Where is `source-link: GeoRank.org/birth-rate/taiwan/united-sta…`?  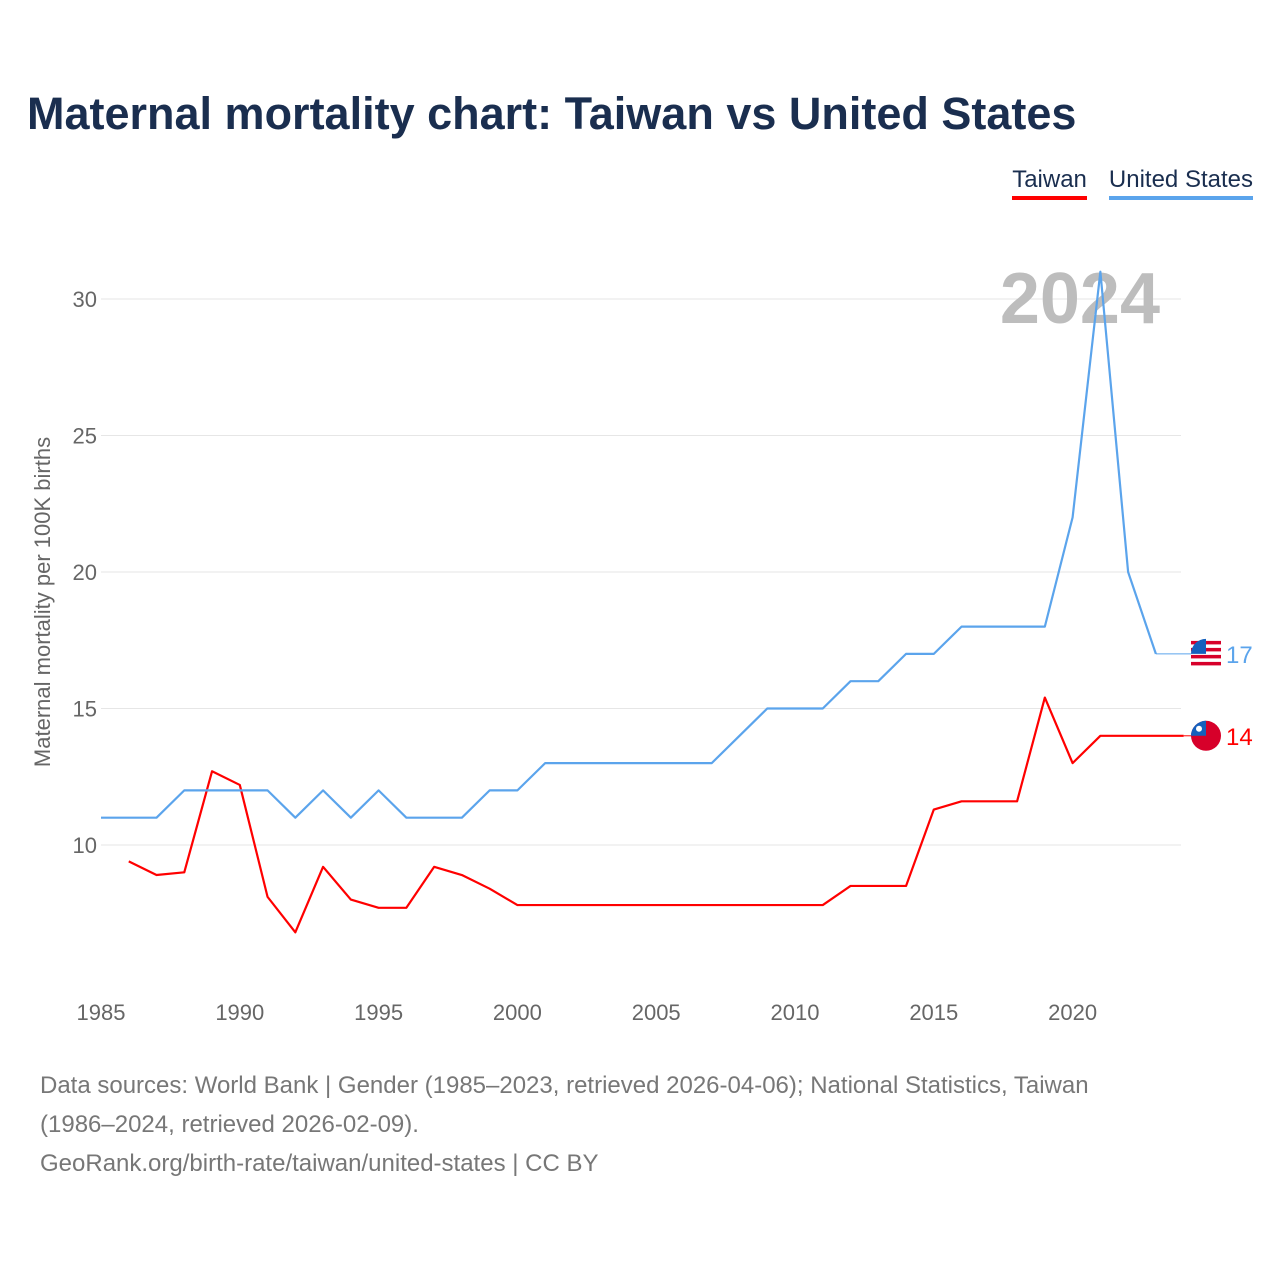 source-link: GeoRank.org/birth-rate/taiwan/united-sta… is located at coordinates (319, 1163).